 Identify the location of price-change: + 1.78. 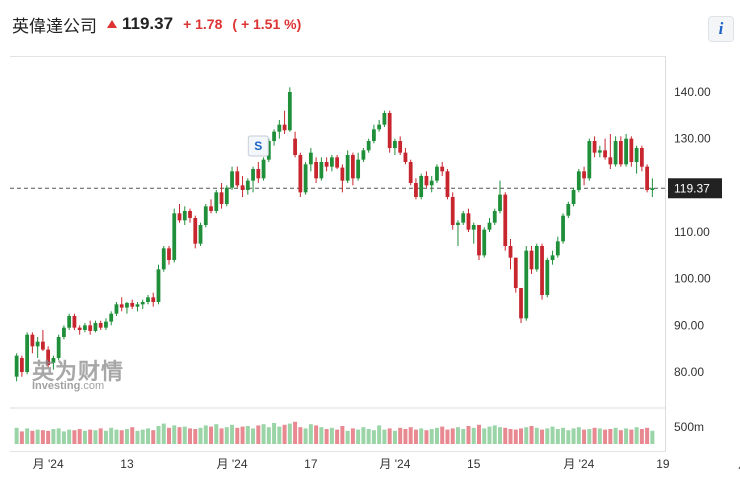
(203, 24).